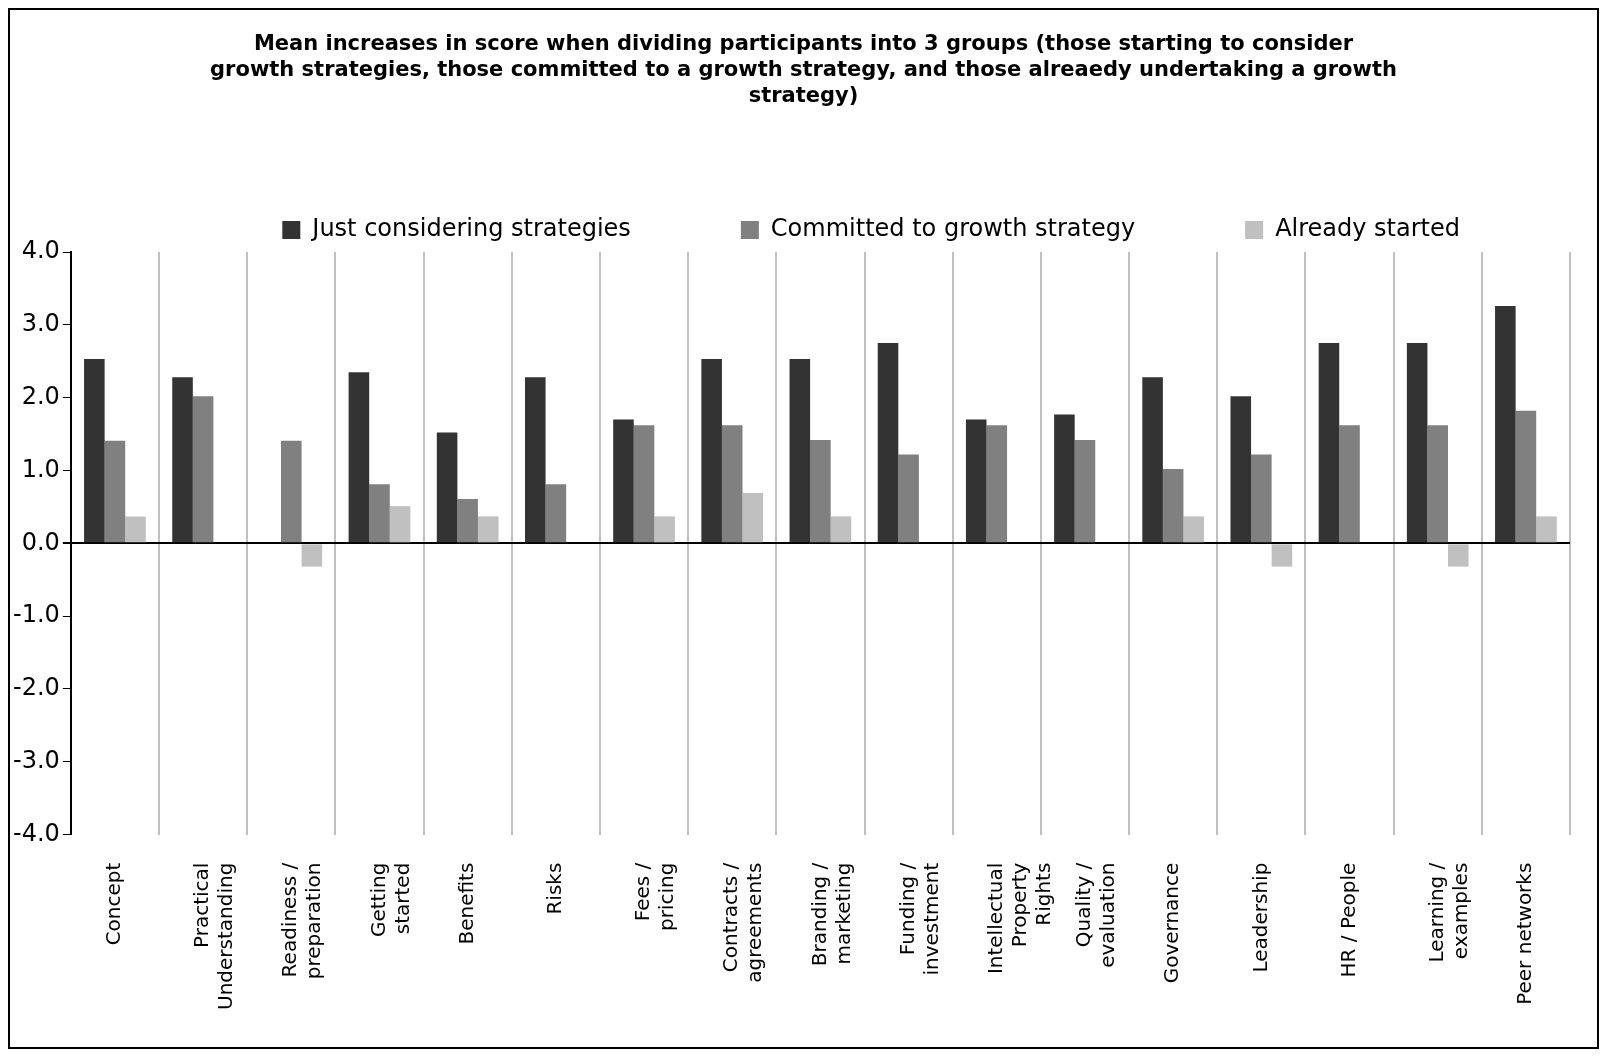  Describe the element at coordinates (654, 897) in the screenshot. I see `x-tick-label: Fees / pricing` at that location.